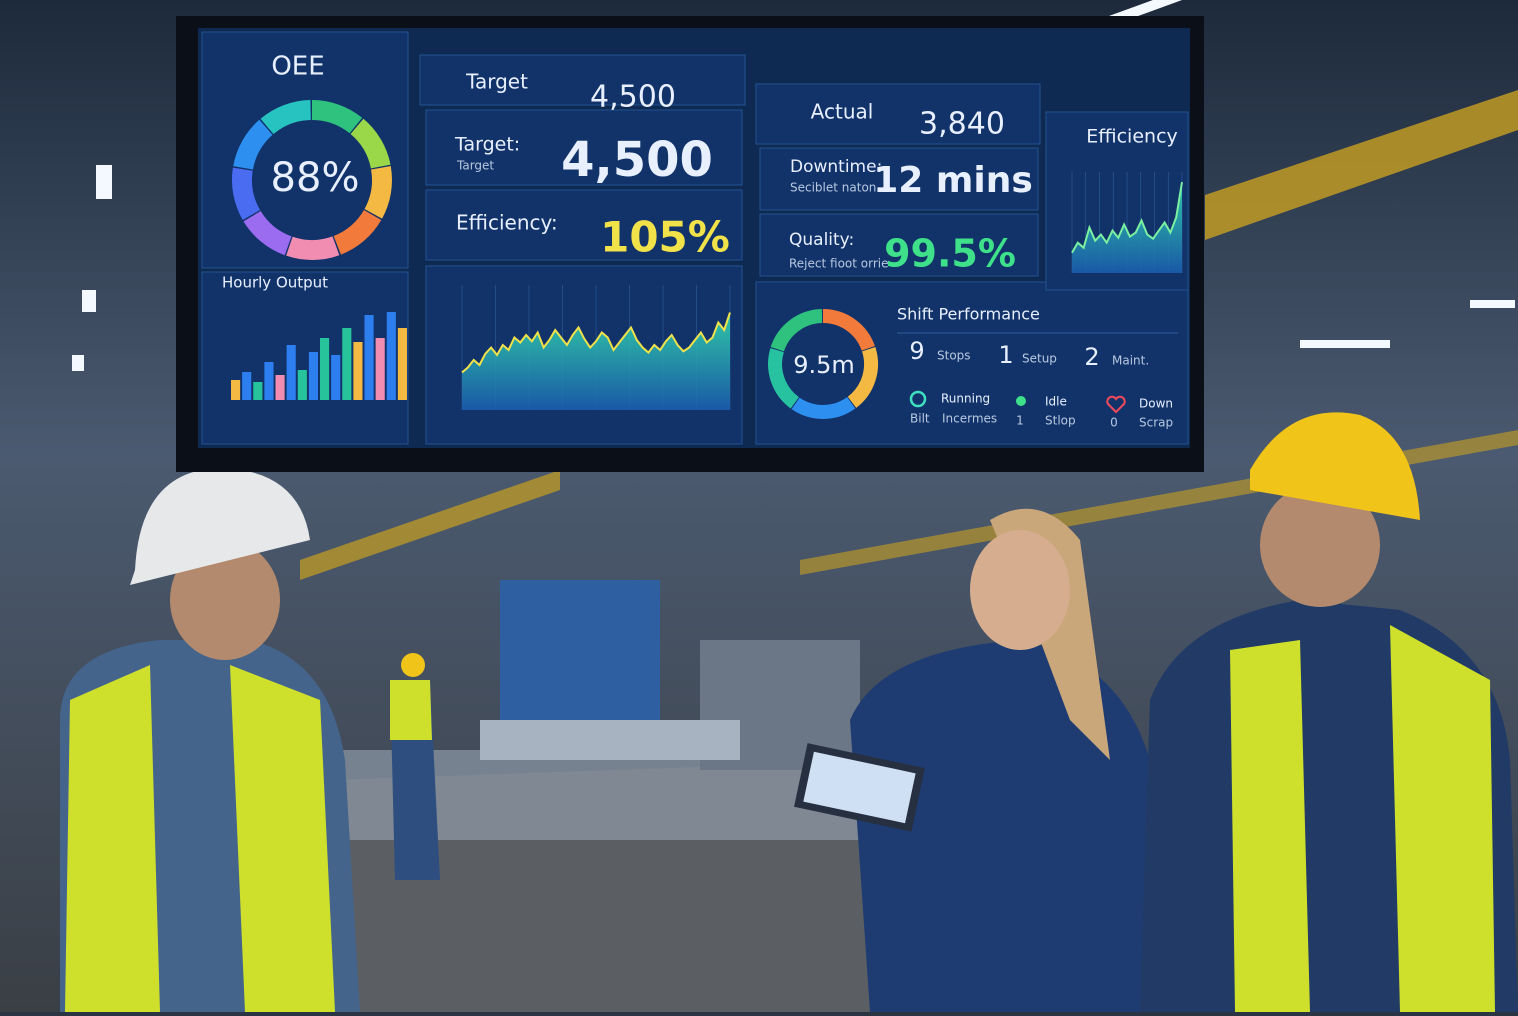 Image resolution: width=1518 pixels, height=1016 pixels. I want to click on state-count: 0, so click(1114, 423).